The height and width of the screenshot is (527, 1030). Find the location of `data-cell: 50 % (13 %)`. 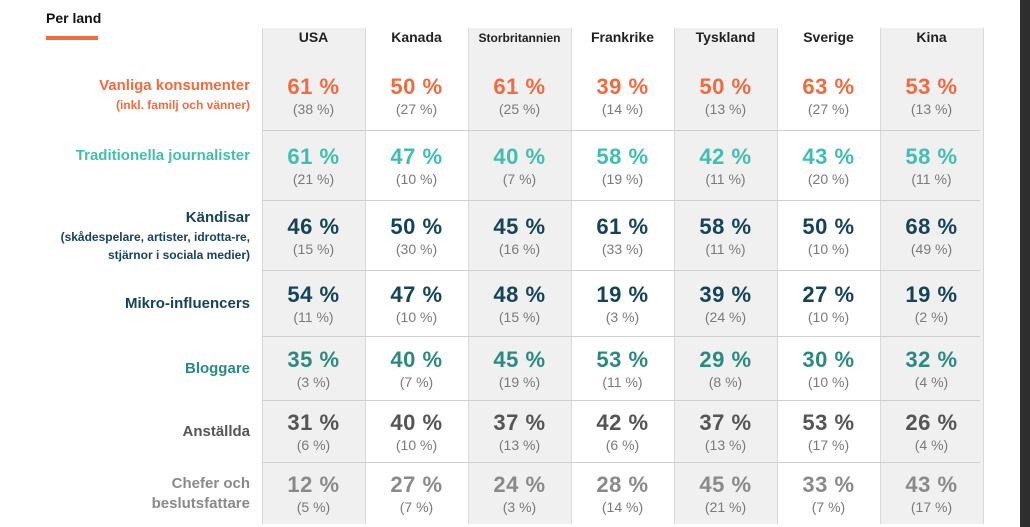

data-cell: 50 % (13 %) is located at coordinates (725, 96).